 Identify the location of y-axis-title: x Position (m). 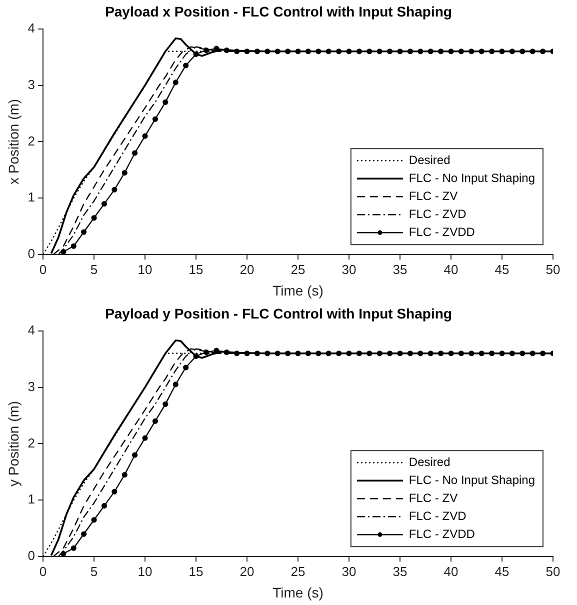
(13, 141).